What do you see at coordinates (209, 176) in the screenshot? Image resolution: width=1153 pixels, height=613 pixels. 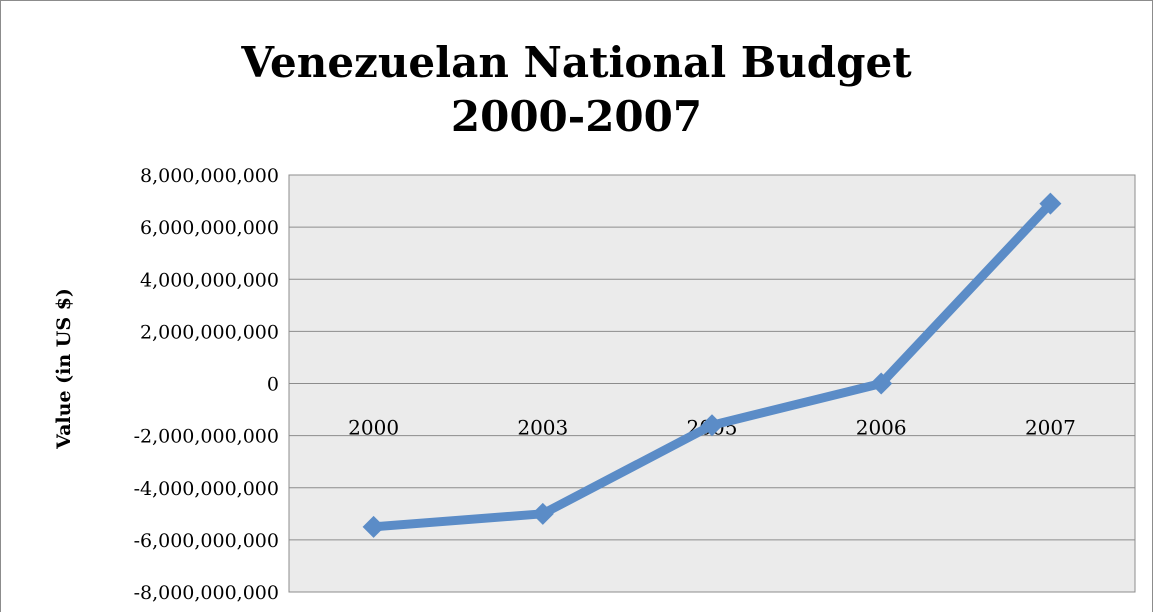 I see `y-tick-label: 8,000,000,000` at bounding box center [209, 176].